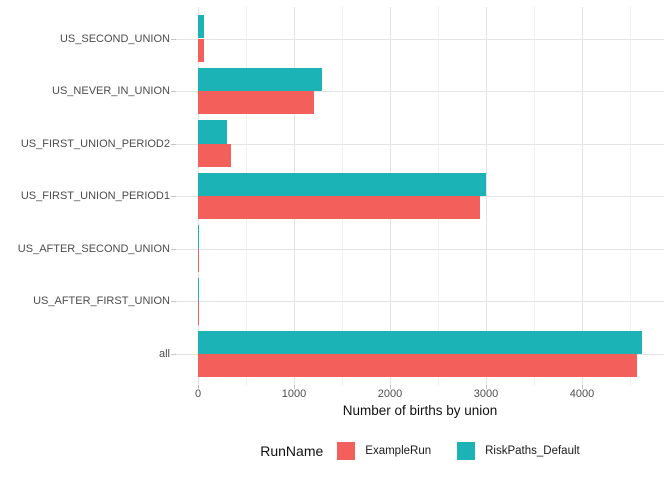  What do you see at coordinates (260, 79) in the screenshot?
I see `bar-us_never_in_union-riskpaths_default` at bounding box center [260, 79].